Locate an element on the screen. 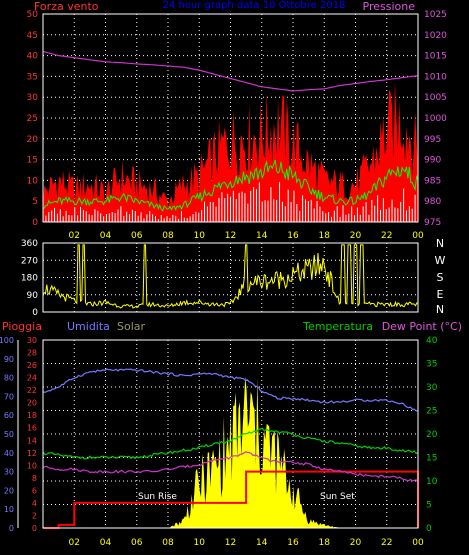 The height and width of the screenshot is (555, 469). solar-axis-title: Solar is located at coordinates (131, 326).